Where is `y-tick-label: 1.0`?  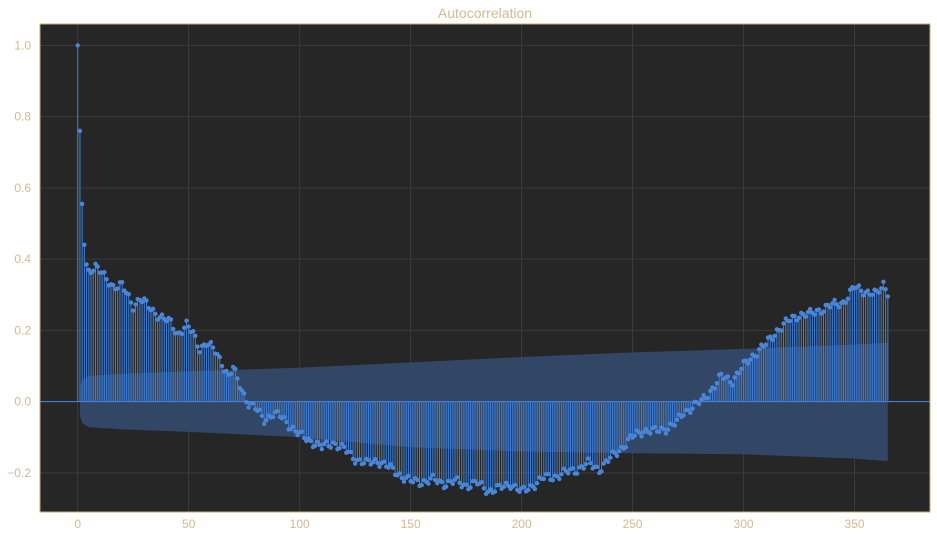
y-tick-label: 1.0 is located at coordinates (22, 45).